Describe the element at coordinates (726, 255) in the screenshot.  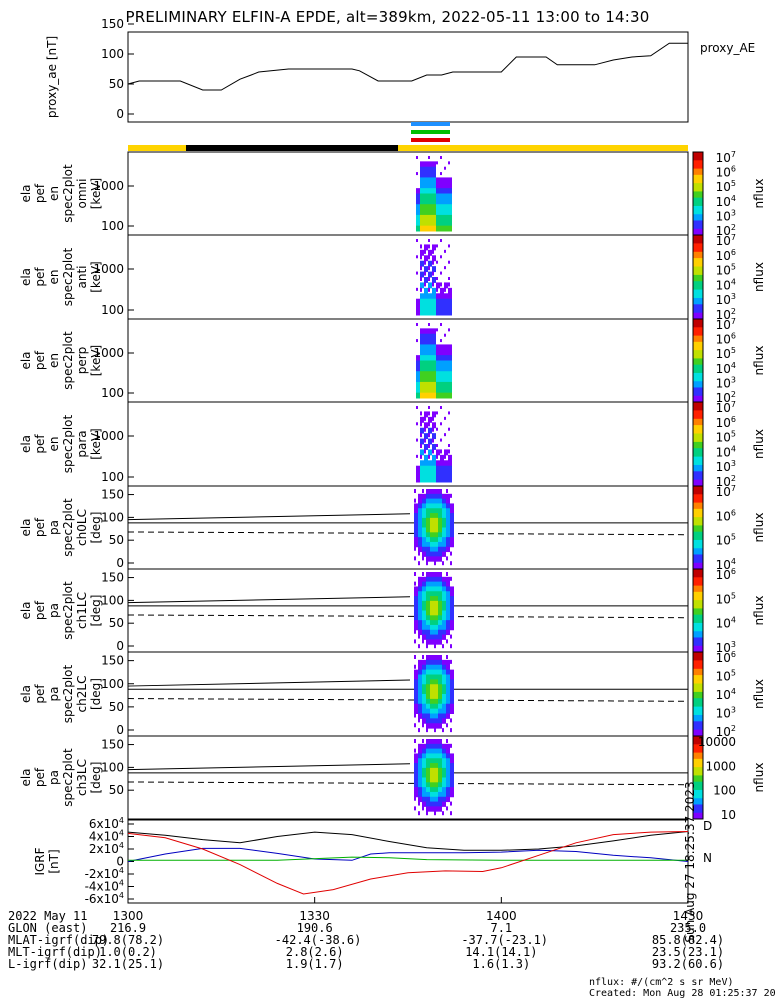
I see `anti-colorbar-tick: 106` at that location.